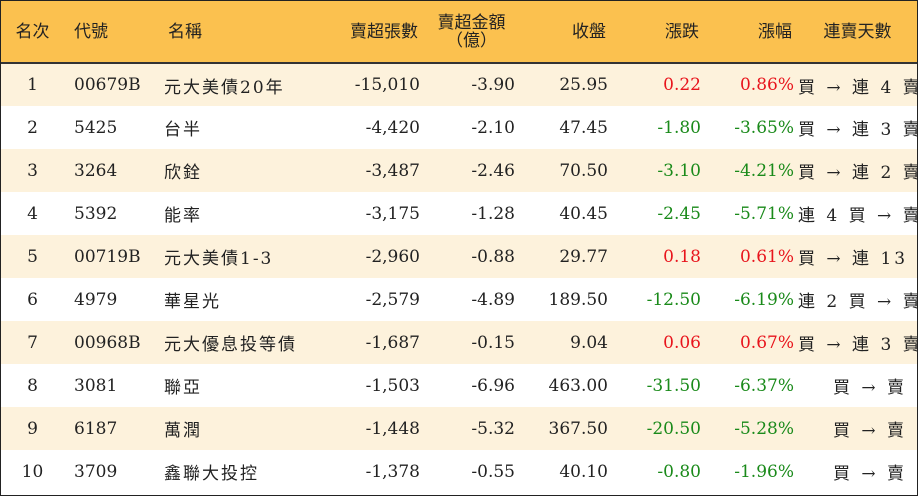 This screenshot has width=918, height=496. I want to click on cell-close: 367.50, so click(578, 428).